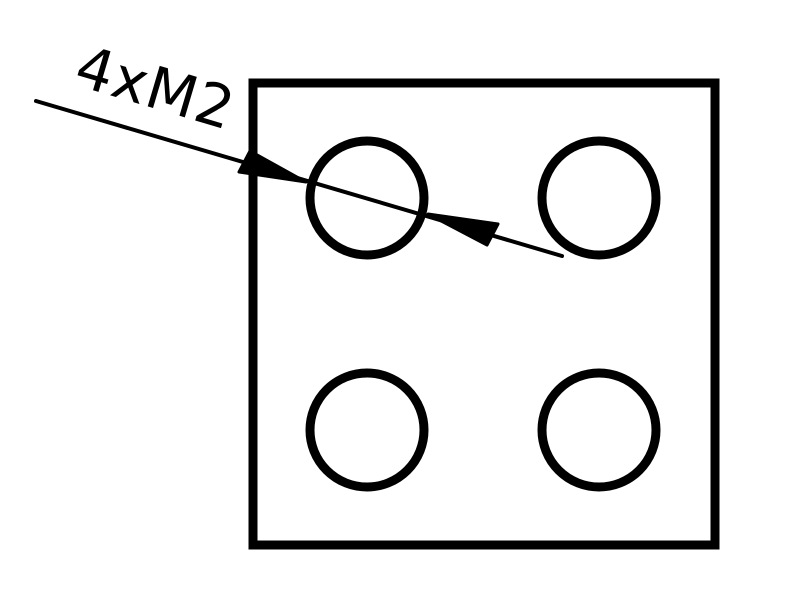 Image resolution: width=808 pixels, height=594 pixels. What do you see at coordinates (272, 166) in the screenshot?
I see `leader-arrowhead-outer` at bounding box center [272, 166].